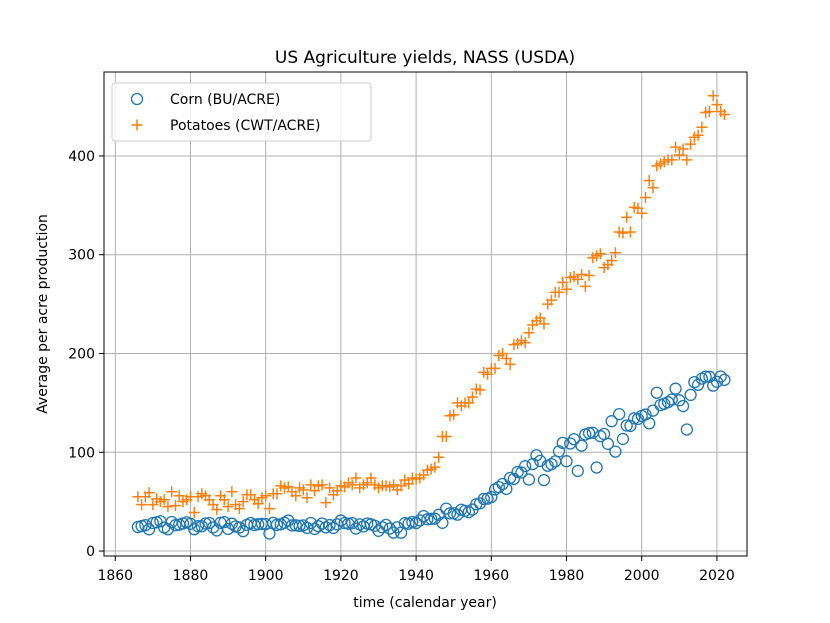  What do you see at coordinates (425, 58) in the screenshot?
I see `chart-title: US Agriculture yields, NASS (USDA)` at bounding box center [425, 58].